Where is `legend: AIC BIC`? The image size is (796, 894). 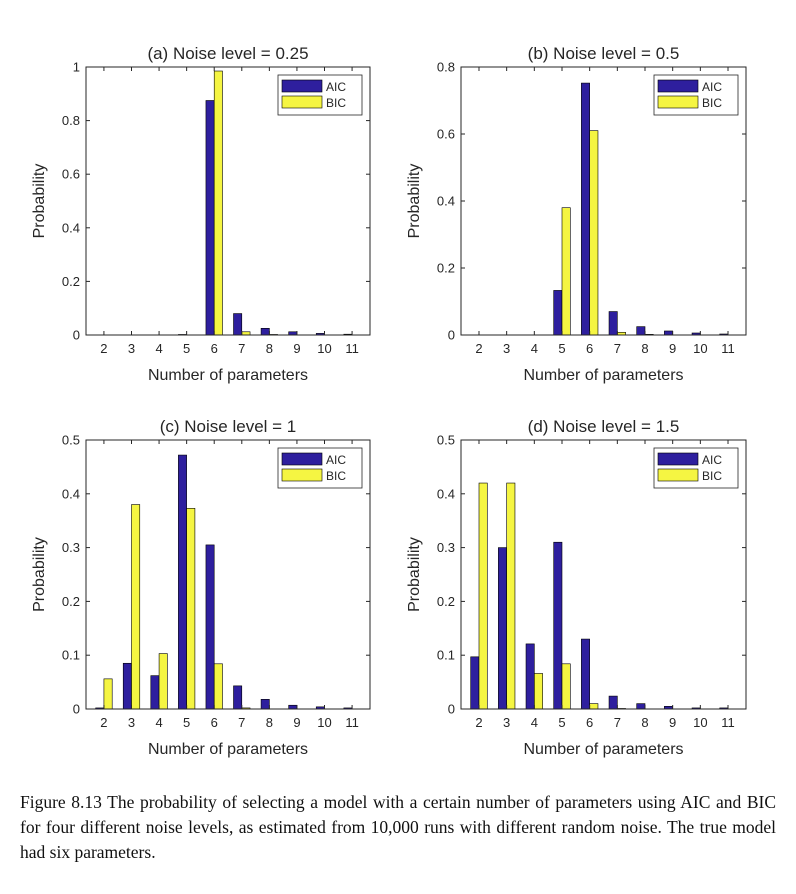
legend: AIC BIC is located at coordinates (320, 95).